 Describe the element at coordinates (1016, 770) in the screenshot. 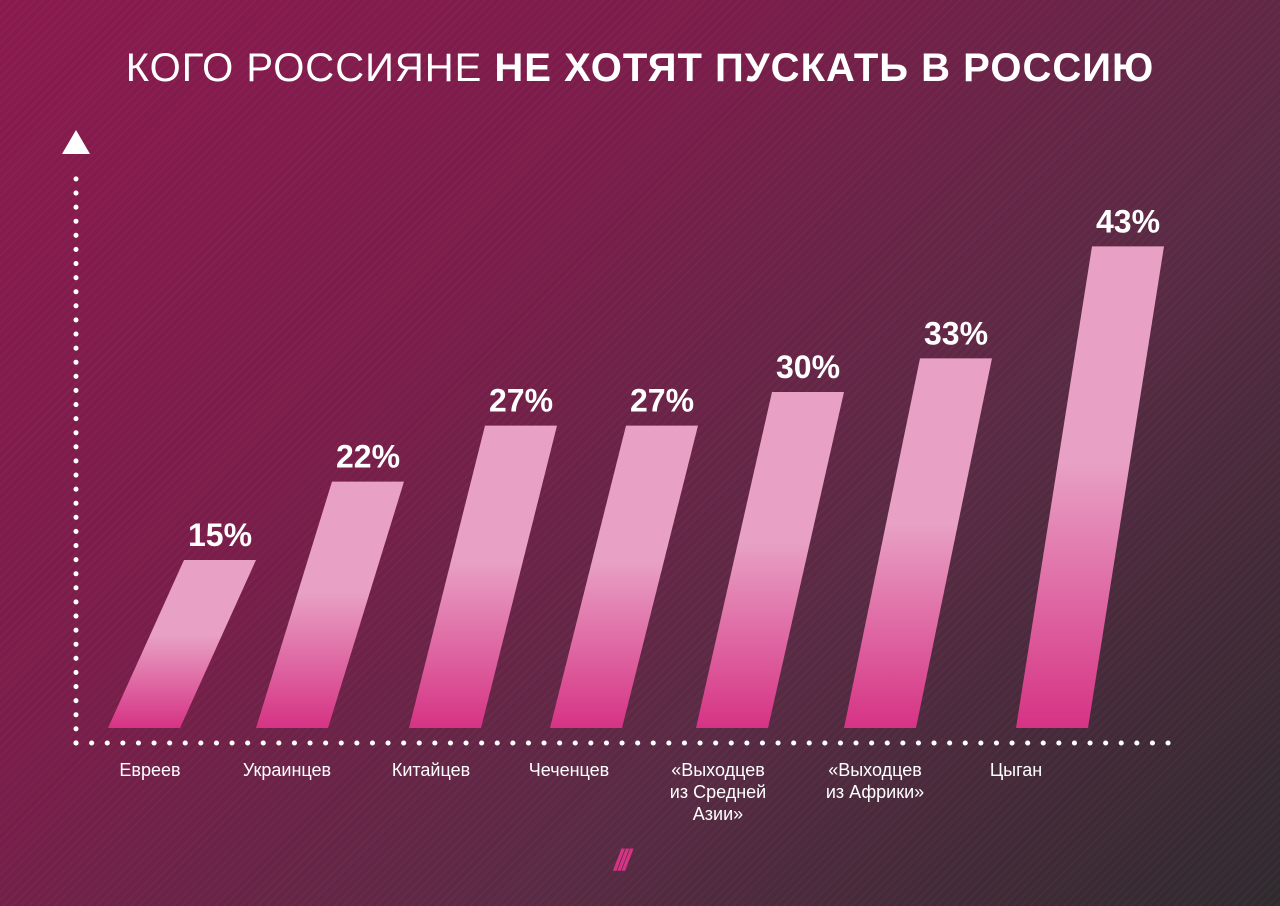

I see `category-label: Цыган` at that location.